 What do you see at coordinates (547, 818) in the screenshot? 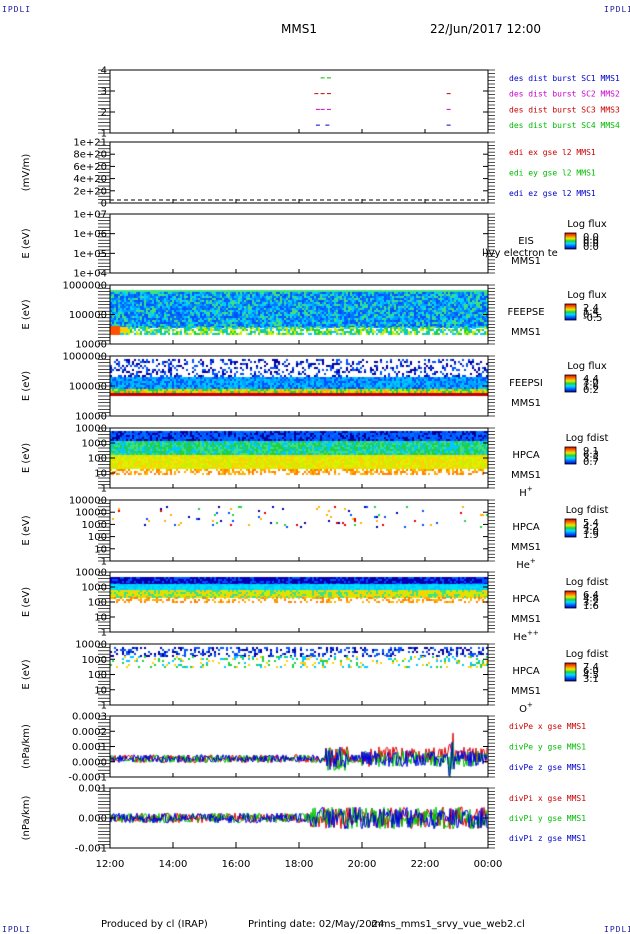
I see `legend-entry: divPi y gse MMS1` at bounding box center [547, 818].